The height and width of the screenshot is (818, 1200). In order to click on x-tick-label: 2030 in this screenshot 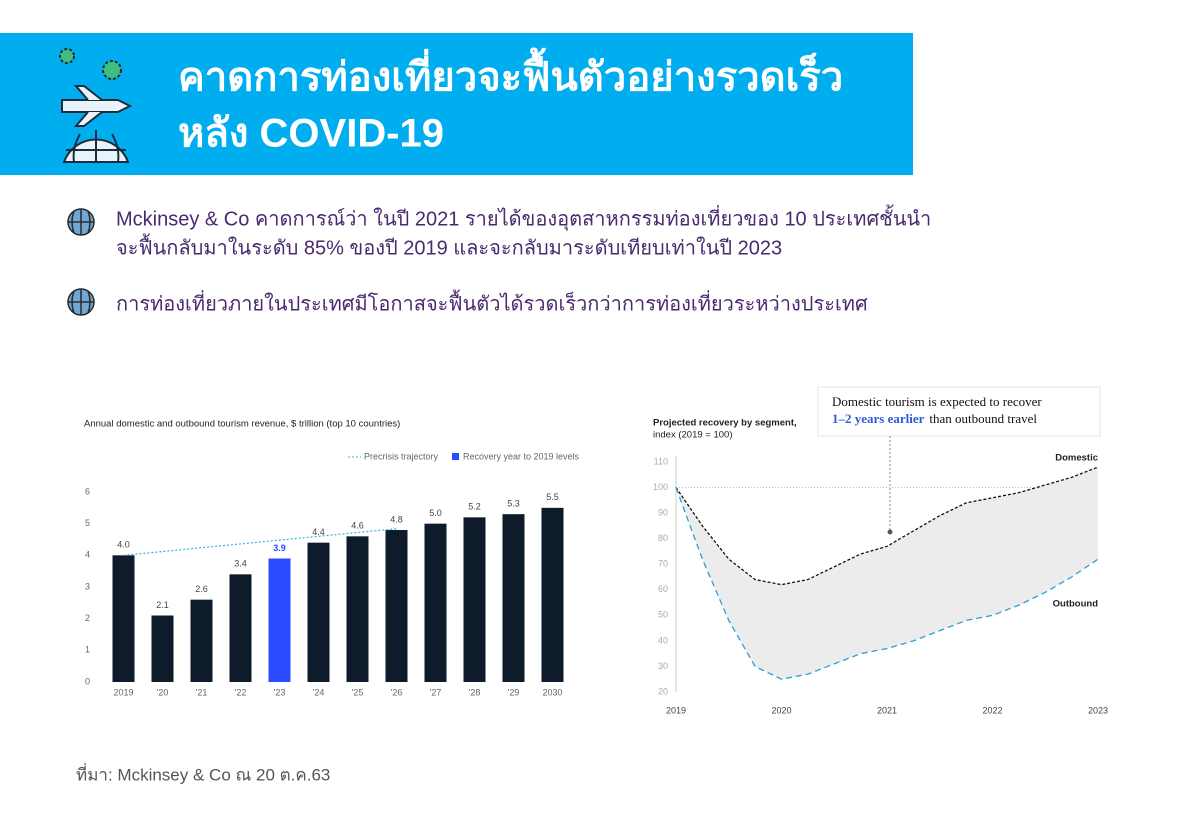, I will do `click(552, 692)`.